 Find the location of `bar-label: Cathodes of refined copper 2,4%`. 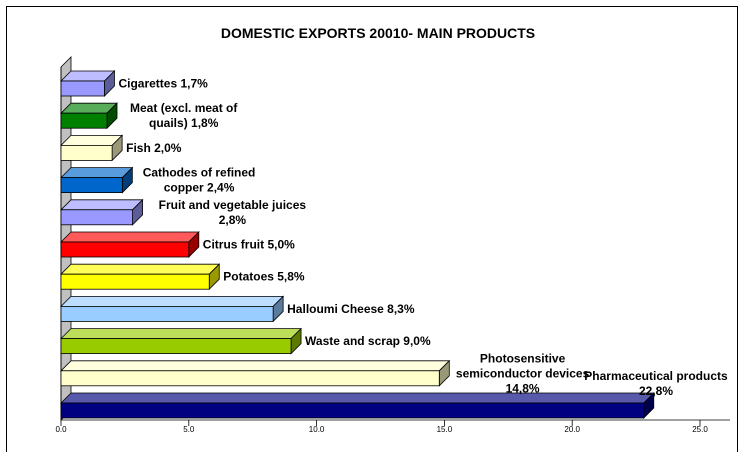

bar-label: Cathodes of refined copper 2,4% is located at coordinates (199, 180).